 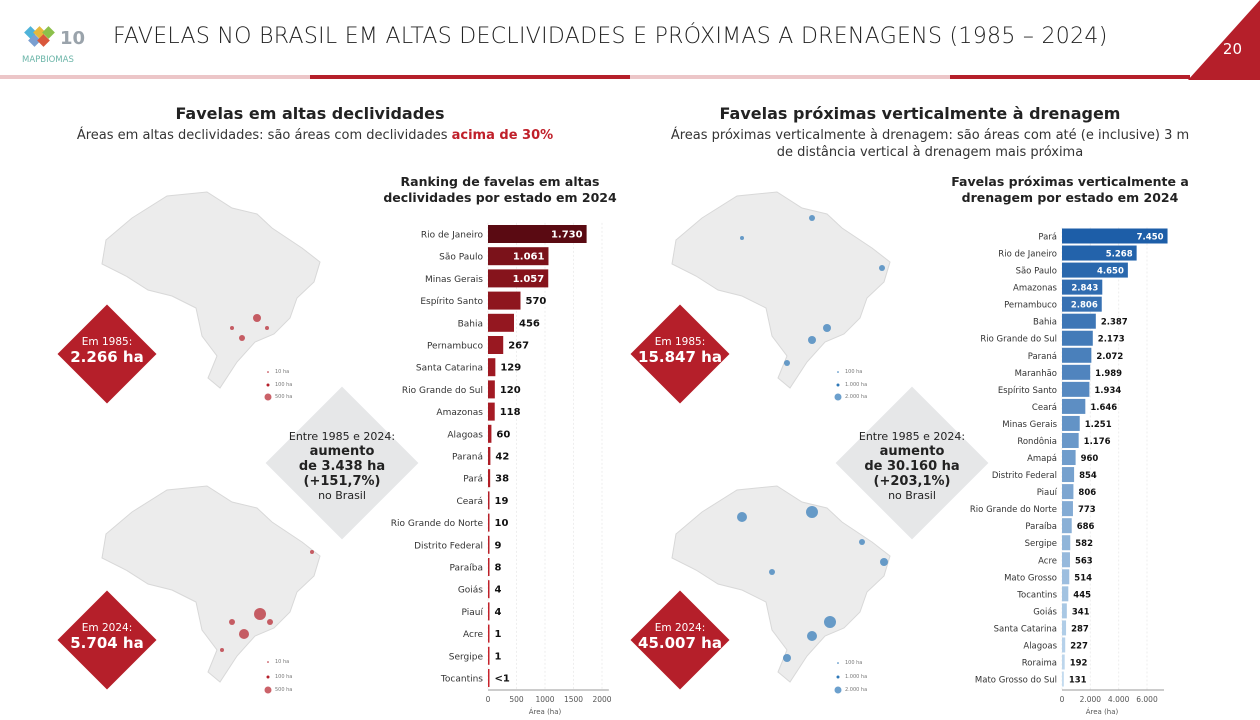 I want to click on category-label: Paraíba, so click(x=466, y=569).